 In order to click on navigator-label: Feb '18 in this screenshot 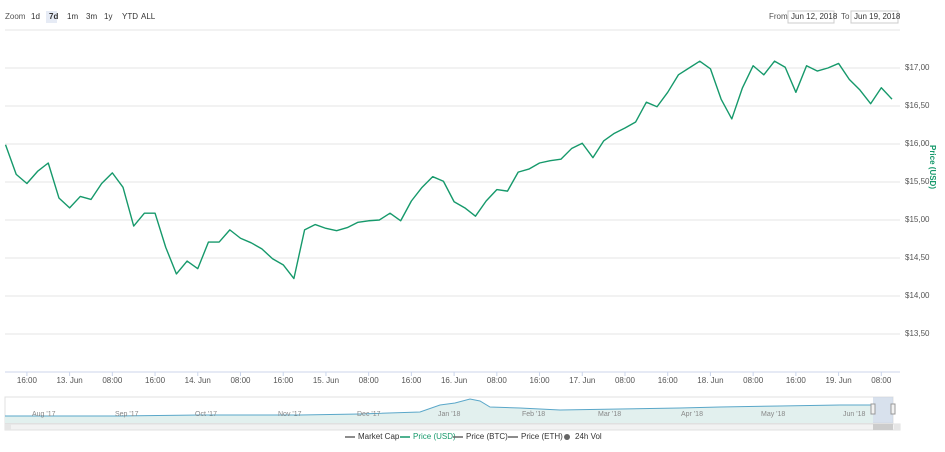, I will do `click(533, 414)`.